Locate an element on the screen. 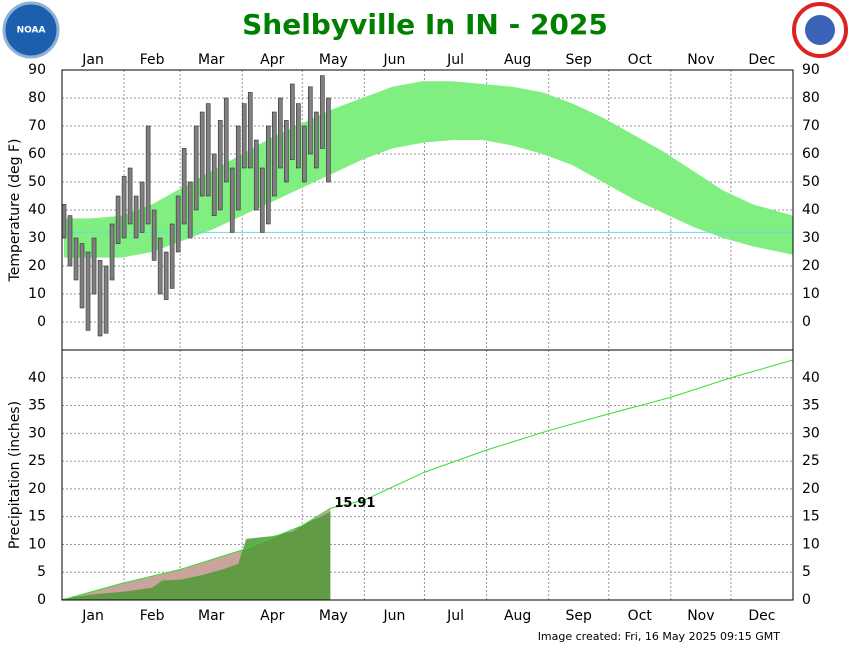  y2-tick-label: 35 is located at coordinates (811, 406).